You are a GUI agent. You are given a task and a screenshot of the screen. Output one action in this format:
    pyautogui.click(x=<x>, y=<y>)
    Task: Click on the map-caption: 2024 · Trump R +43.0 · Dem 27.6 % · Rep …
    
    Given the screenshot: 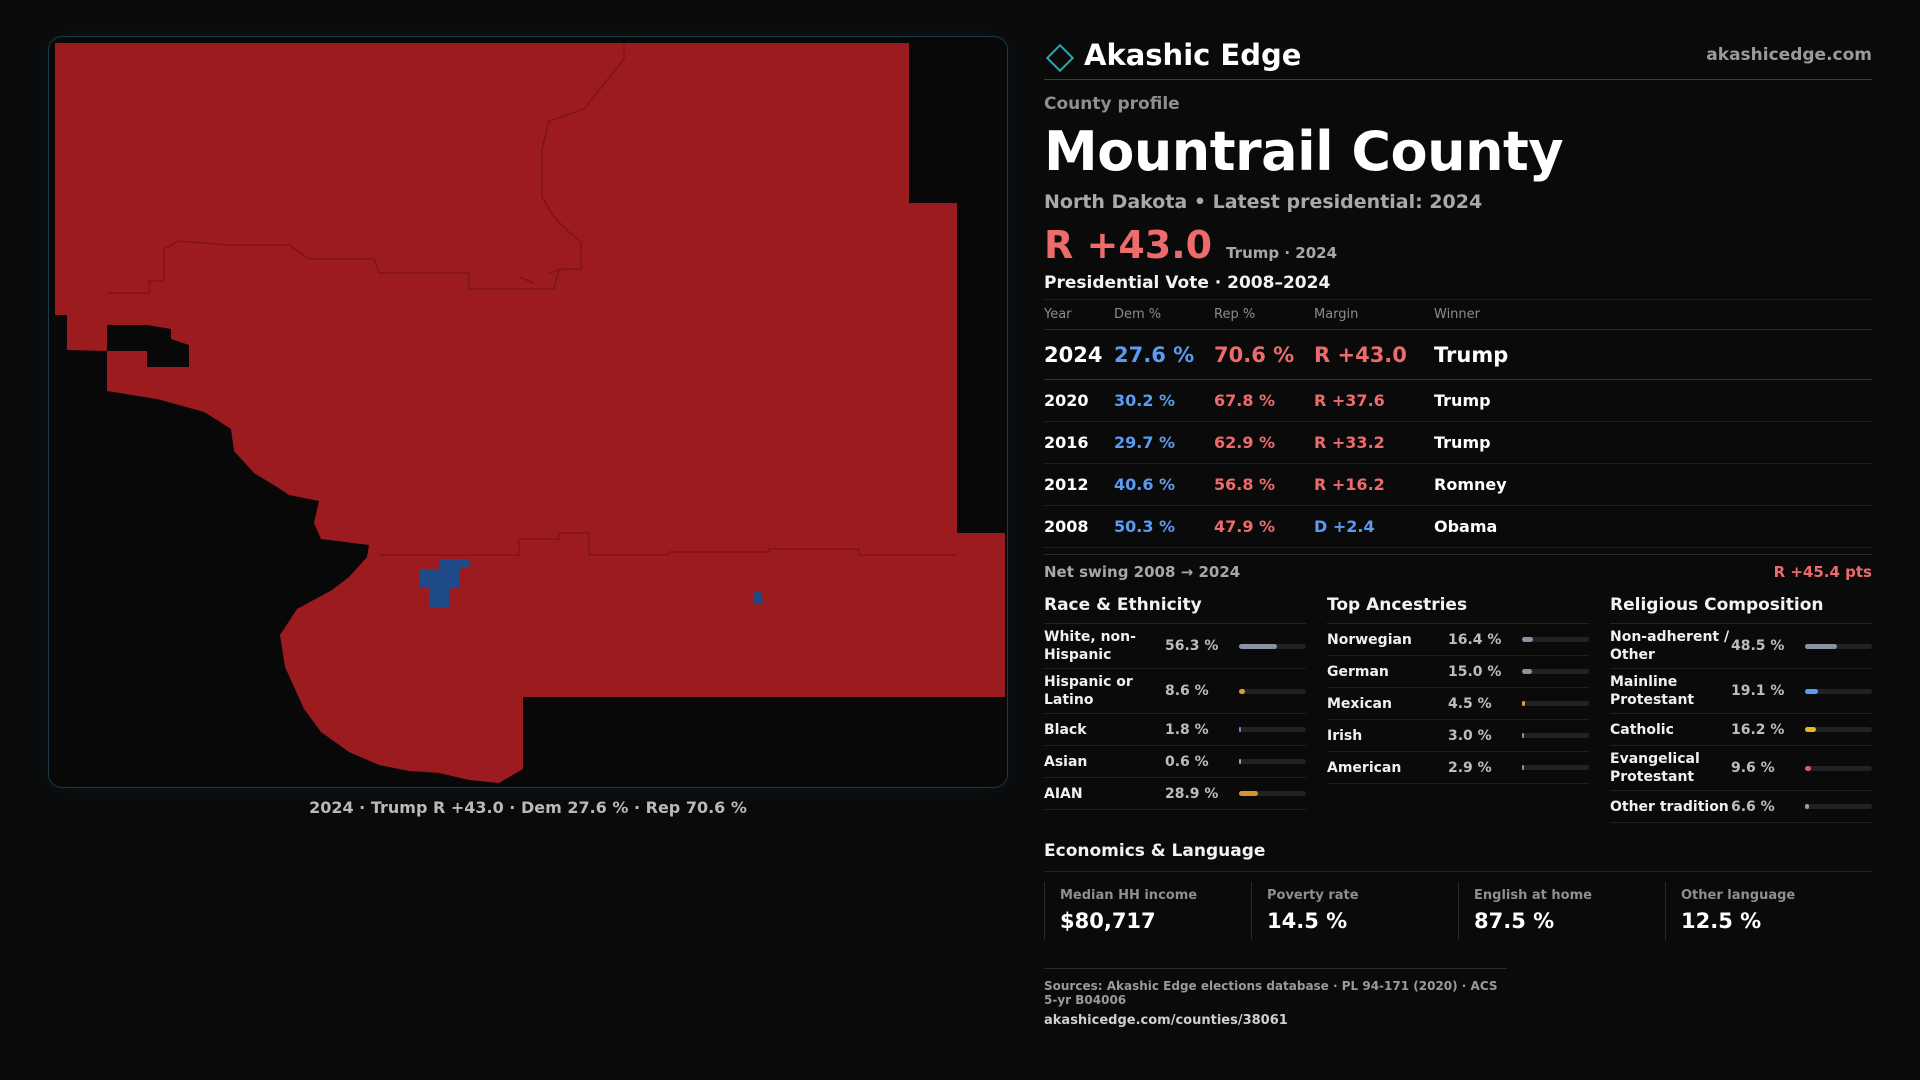 What is the action you would take?
    pyautogui.click(x=528, y=807)
    